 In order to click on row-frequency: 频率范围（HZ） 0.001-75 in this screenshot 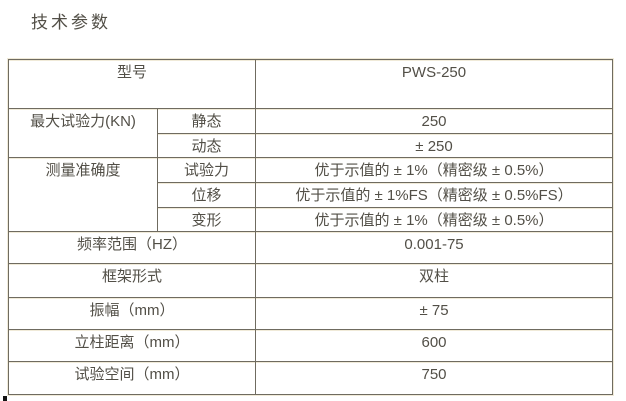, I will do `click(310, 247)`.